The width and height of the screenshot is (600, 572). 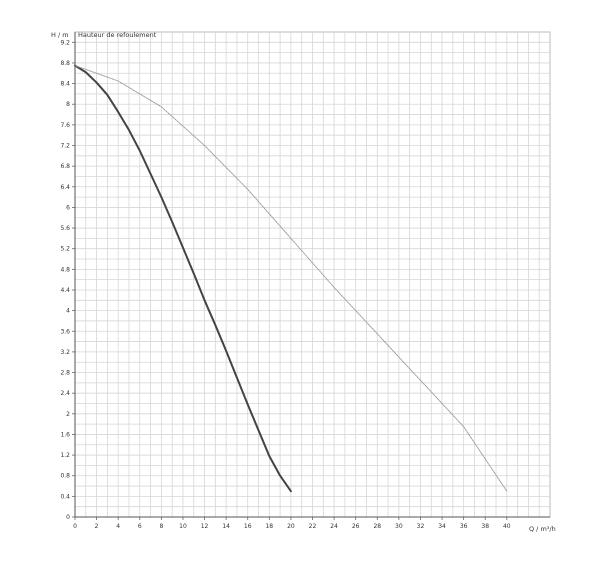 What do you see at coordinates (334, 526) in the screenshot?
I see `x-tick-label: 24` at bounding box center [334, 526].